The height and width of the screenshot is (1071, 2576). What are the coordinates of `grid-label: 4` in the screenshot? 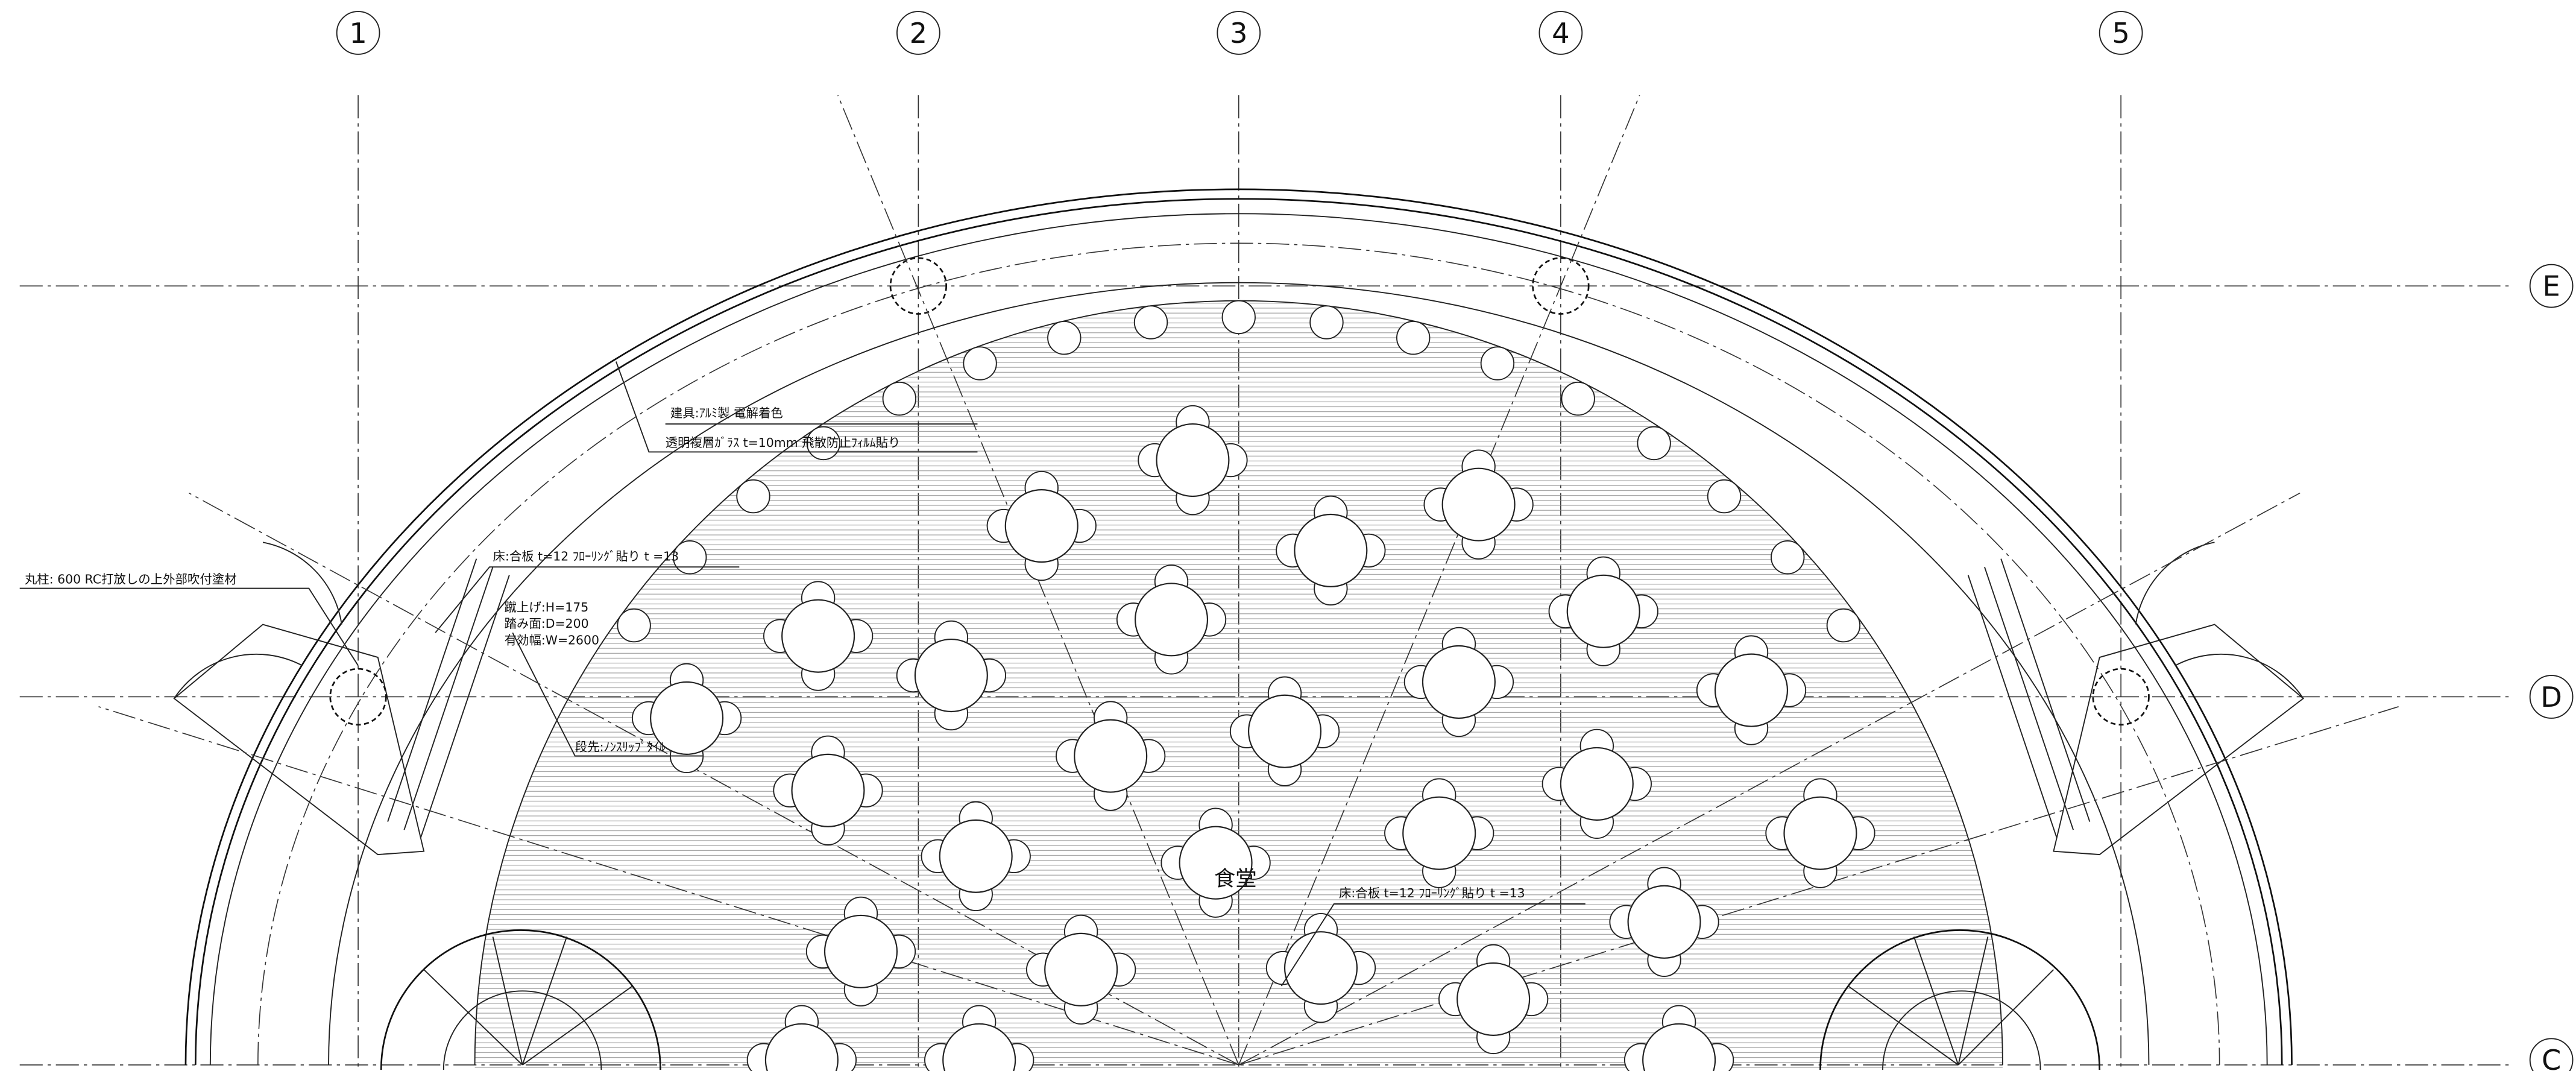 It's located at (1560, 33).